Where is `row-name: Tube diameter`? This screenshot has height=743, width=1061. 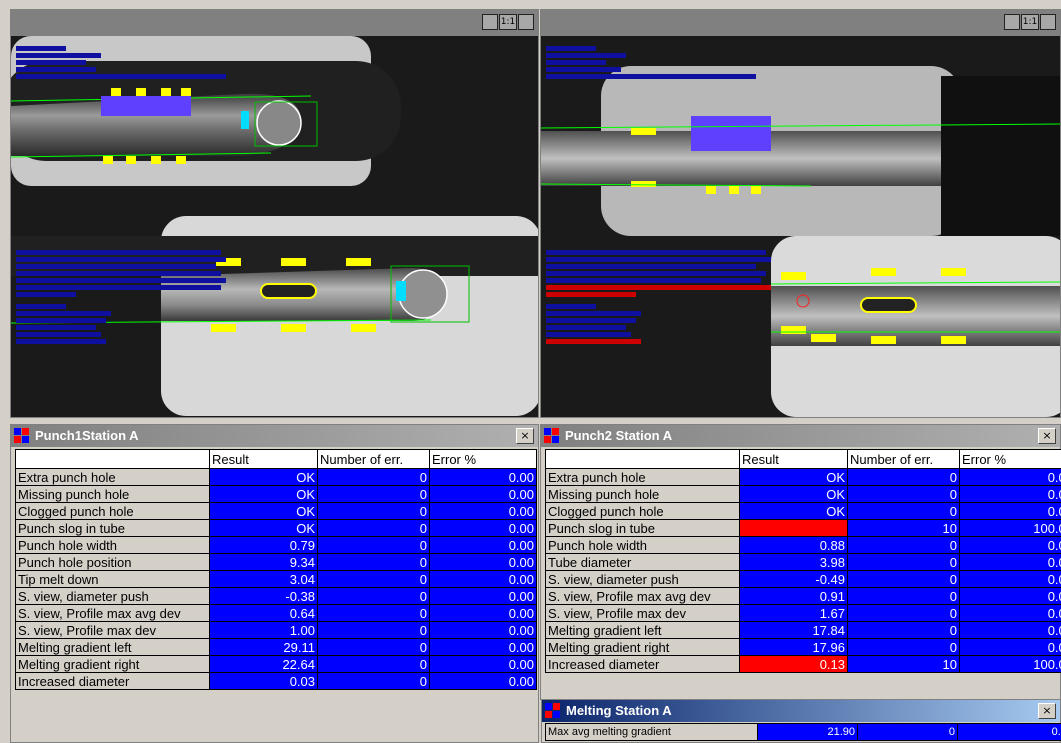 row-name: Tube diameter is located at coordinates (642, 562).